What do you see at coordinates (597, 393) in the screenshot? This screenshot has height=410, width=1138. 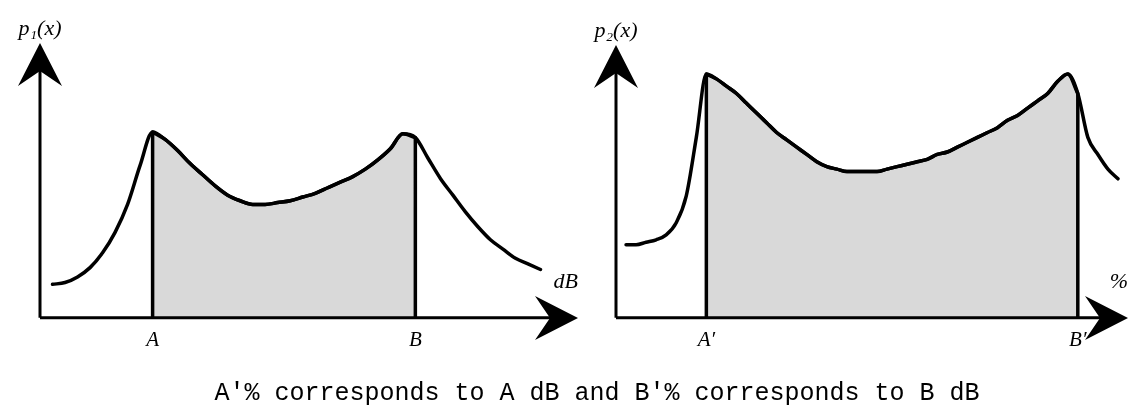 I see `text: A′% corresponds to A dB and B′% corresponds to B dB` at bounding box center [597, 393].